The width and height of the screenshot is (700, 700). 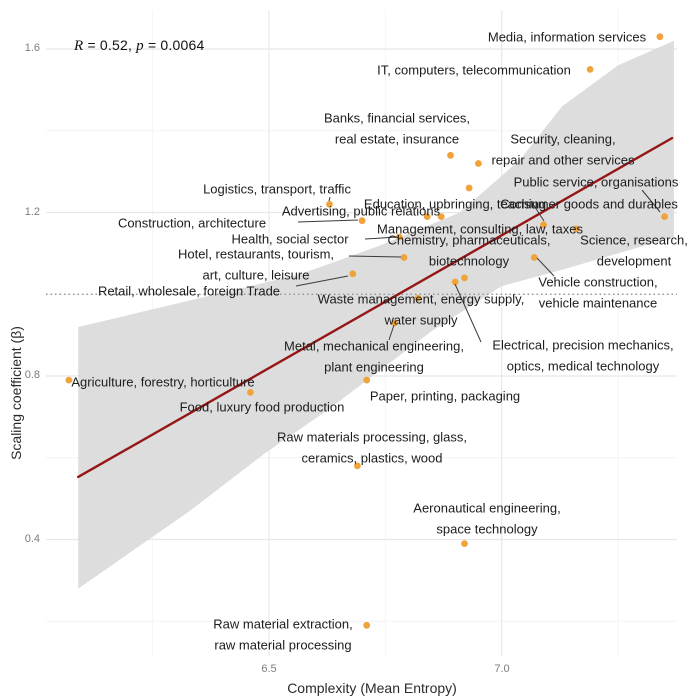 What do you see at coordinates (110, 45) in the screenshot?
I see `r-value: = 0.52,` at bounding box center [110, 45].